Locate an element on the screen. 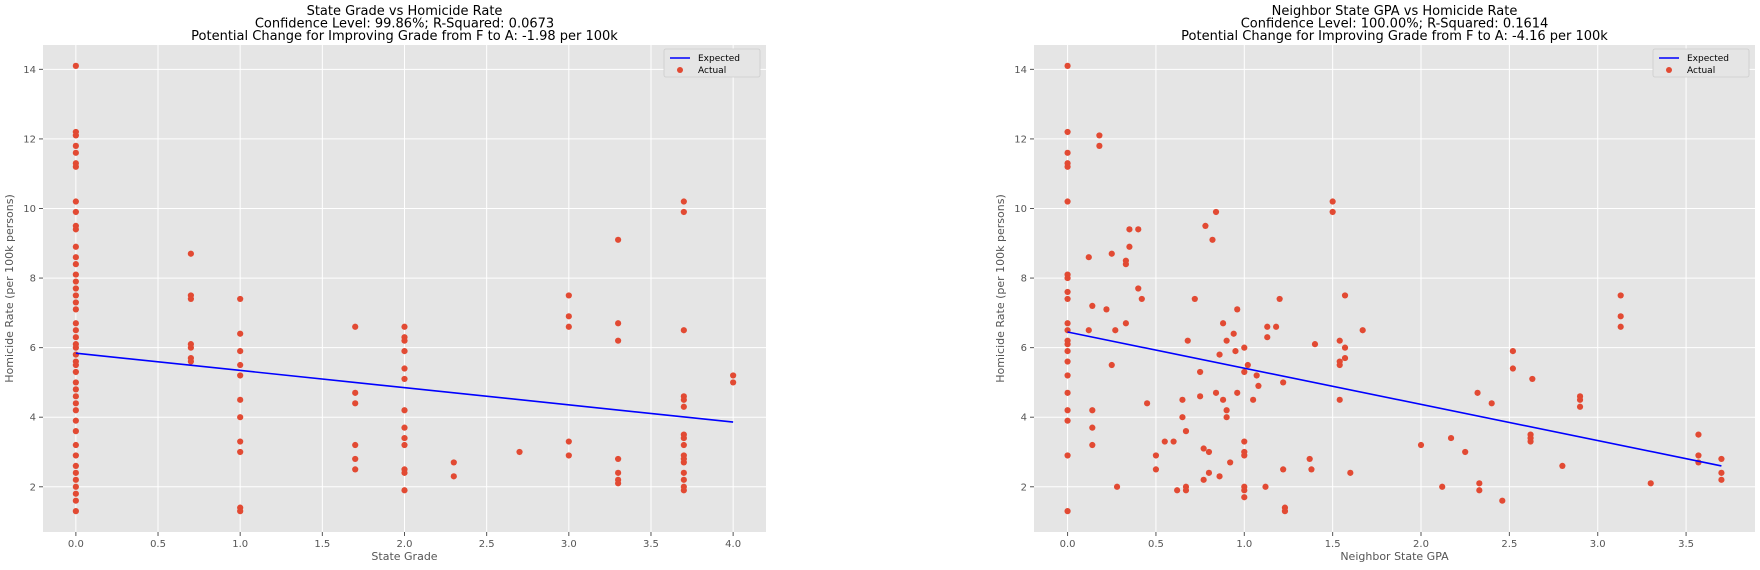 The width and height of the screenshot is (1760, 570). chart-title-line: Neighbor State GPA vs Homicide Rate is located at coordinates (1395, 11).